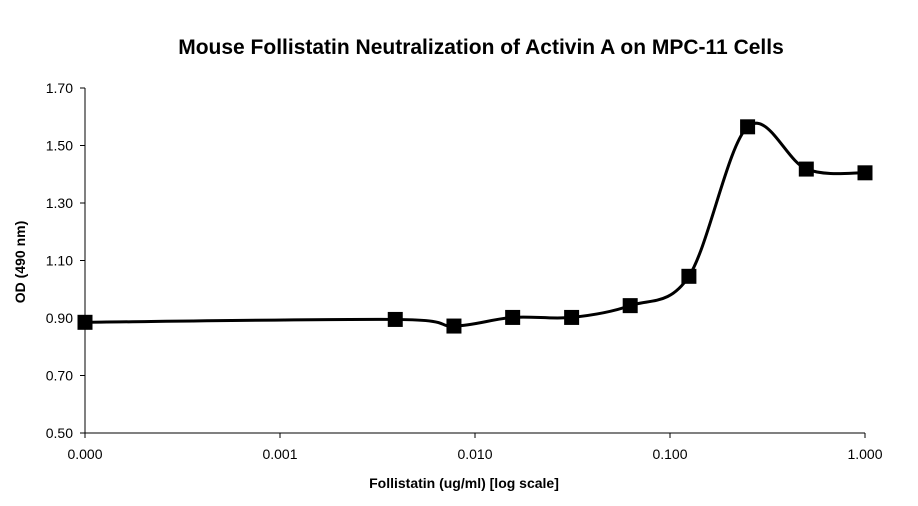 The width and height of the screenshot is (918, 506). I want to click on y-tick-label: 0.50, so click(59, 433).